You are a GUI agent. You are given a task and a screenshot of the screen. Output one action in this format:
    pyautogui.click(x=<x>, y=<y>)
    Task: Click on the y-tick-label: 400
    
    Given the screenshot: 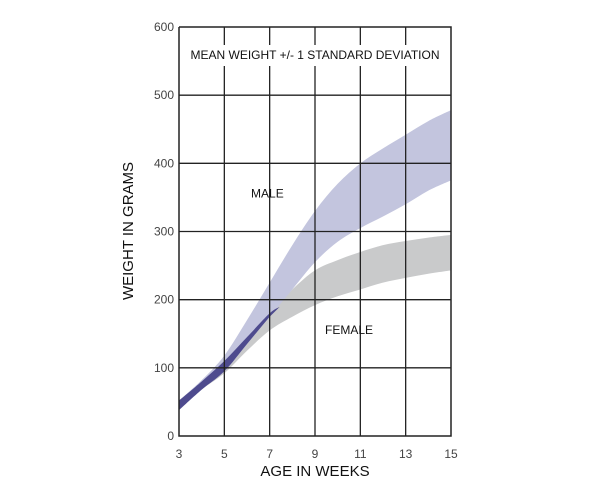 What is the action you would take?
    pyautogui.click(x=164, y=163)
    